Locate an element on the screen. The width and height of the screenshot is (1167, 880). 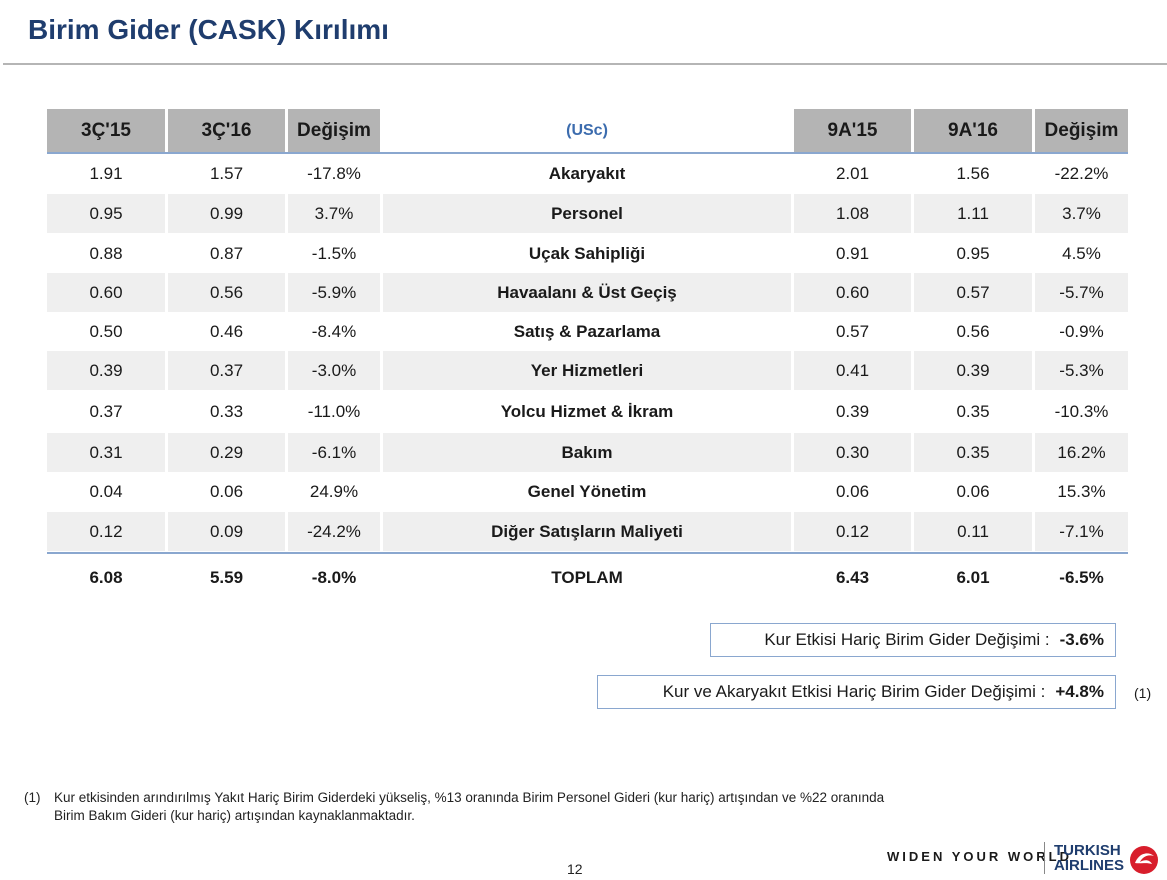
table-row: 0.95 0.99 3.7% Personel 1.08 1.11 3.7% is located at coordinates (587, 213).